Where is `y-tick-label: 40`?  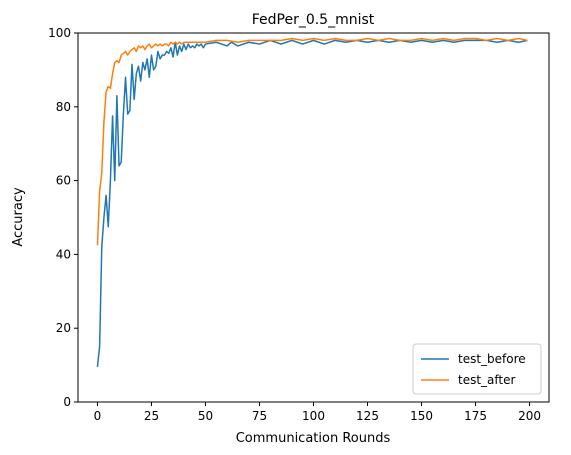 y-tick-label: 40 is located at coordinates (63, 254).